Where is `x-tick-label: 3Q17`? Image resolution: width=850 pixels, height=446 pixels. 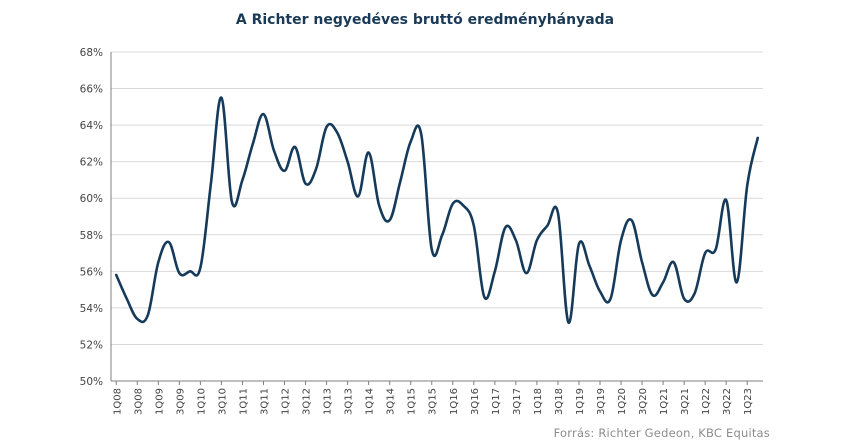 x-tick-label: 3Q17 is located at coordinates (517, 401).